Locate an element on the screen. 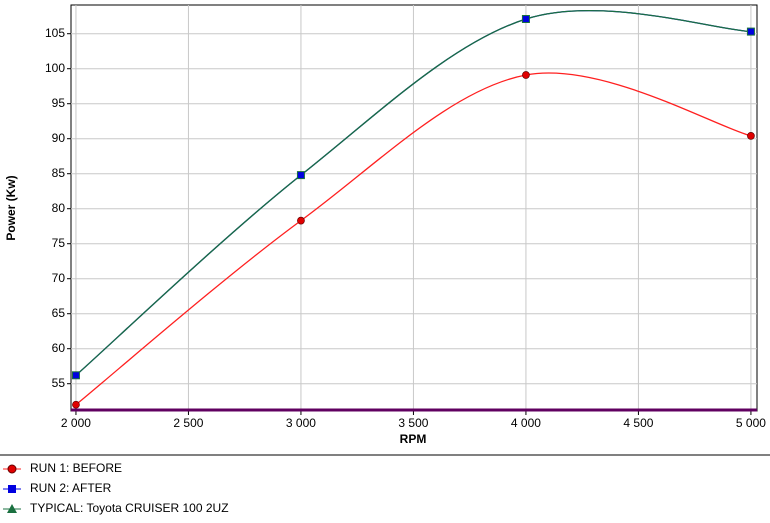  x-tick-label: 3 500 is located at coordinates (413, 423).